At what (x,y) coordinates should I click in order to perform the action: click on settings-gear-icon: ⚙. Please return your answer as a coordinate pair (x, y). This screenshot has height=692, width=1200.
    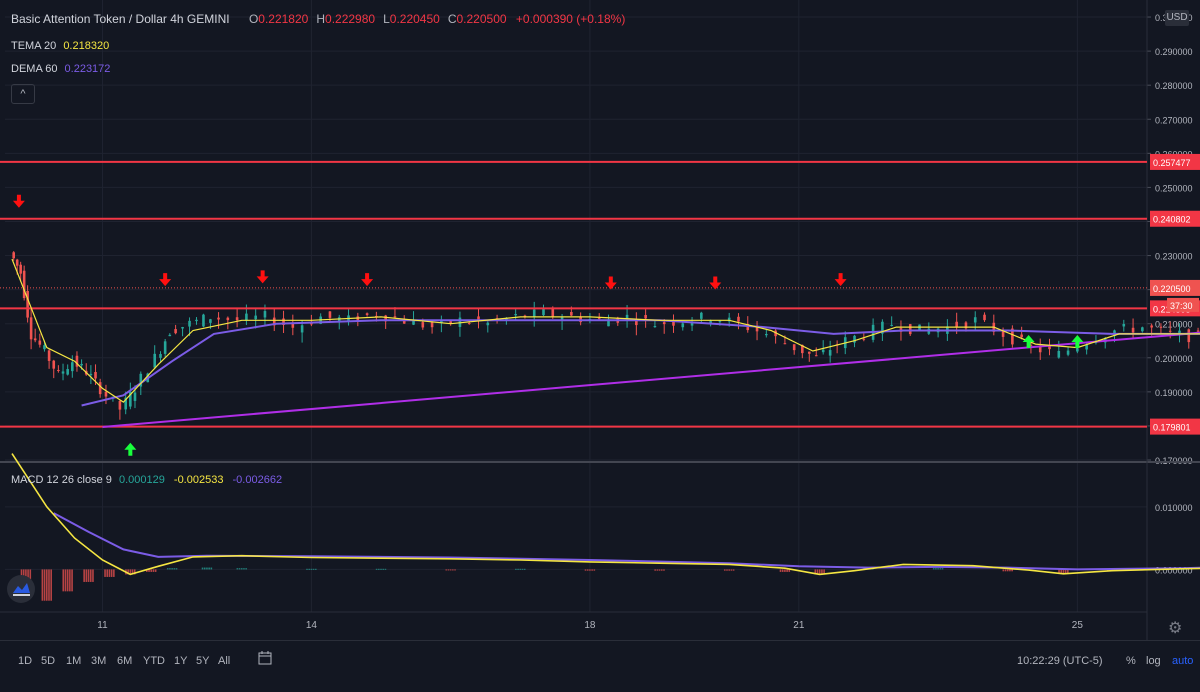
    Looking at the image, I should click on (1175, 628).